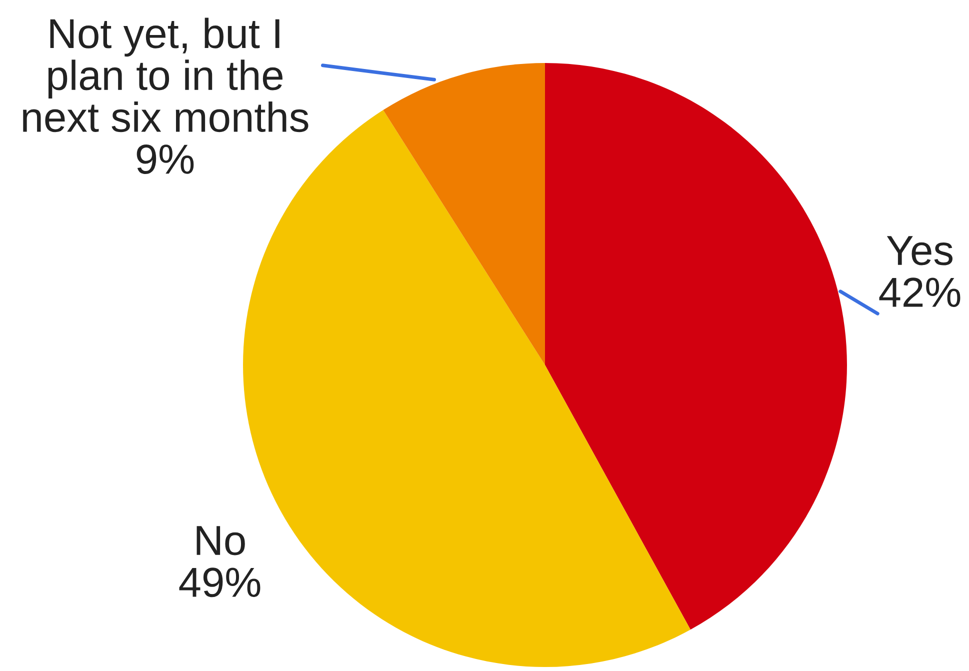 Image resolution: width=969 pixels, height=671 pixels. What do you see at coordinates (464, 214) in the screenshot?
I see `pie-slice` at bounding box center [464, 214].